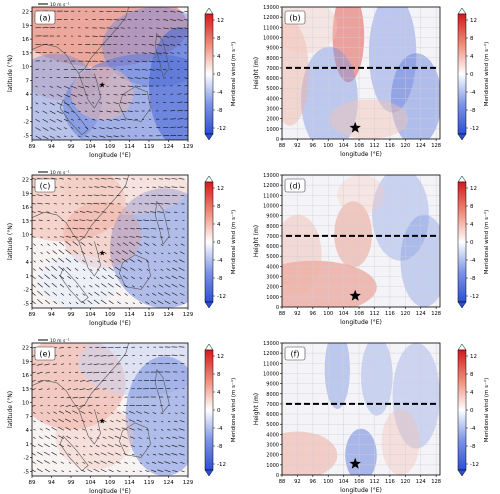 This screenshot has width=500, height=494. What do you see at coordinates (295, 17) in the screenshot?
I see `panel-label-box` at bounding box center [295, 17].